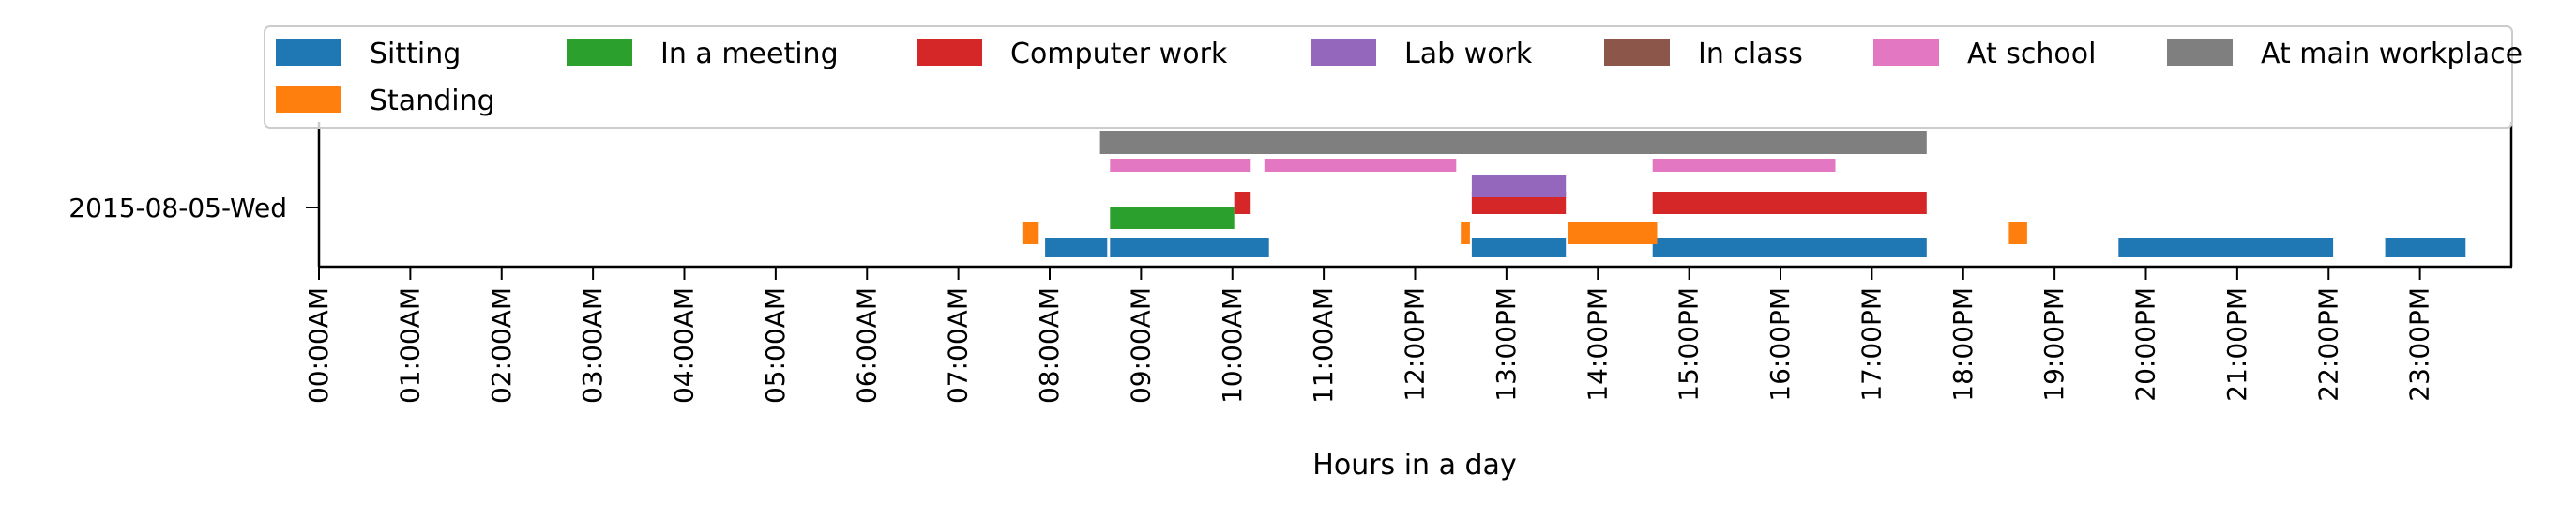  Describe the element at coordinates (1323, 345) in the screenshot. I see `x-tick-label: 11:00AM` at that location.